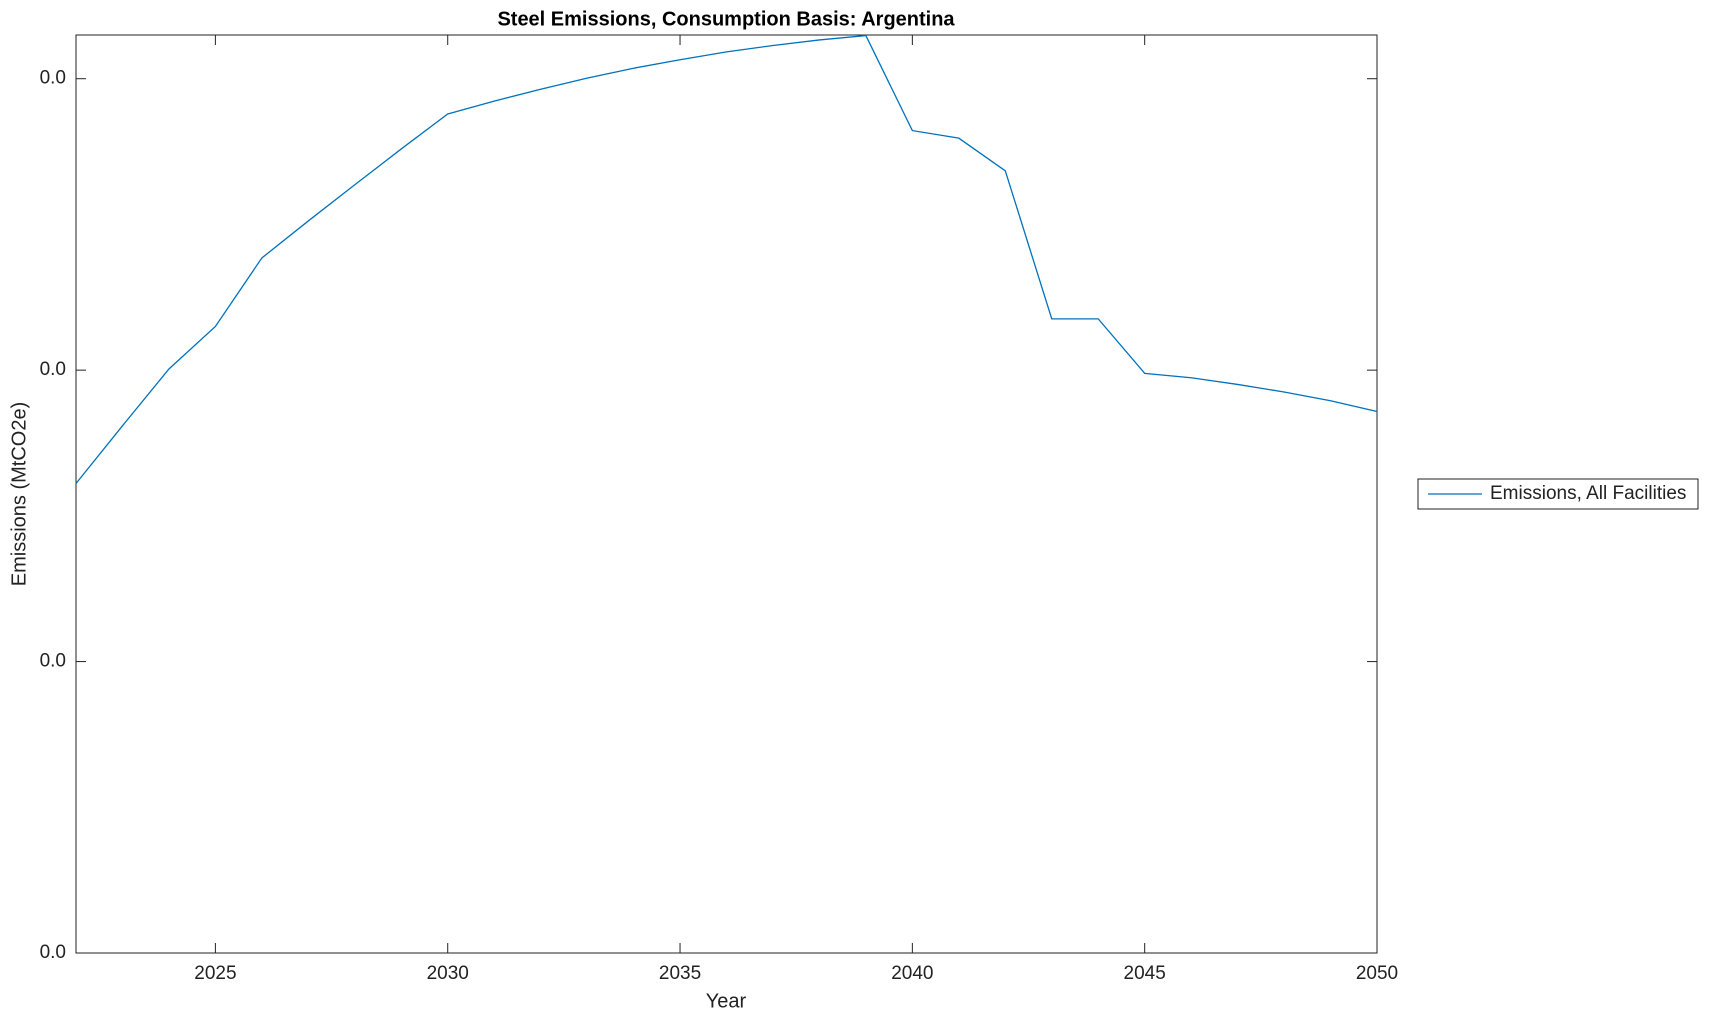 This screenshot has height=1021, width=1709. What do you see at coordinates (1588, 493) in the screenshot?
I see `legend-label: Emissions, All Facilities` at bounding box center [1588, 493].